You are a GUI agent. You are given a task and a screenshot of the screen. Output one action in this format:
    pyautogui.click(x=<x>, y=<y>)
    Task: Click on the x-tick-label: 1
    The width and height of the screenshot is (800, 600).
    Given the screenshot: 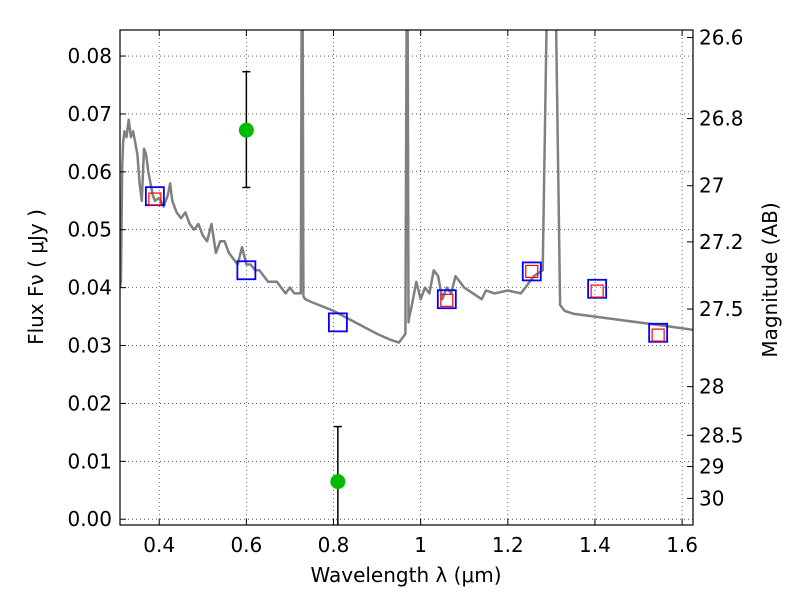 What is the action you would take?
    pyautogui.click(x=420, y=545)
    